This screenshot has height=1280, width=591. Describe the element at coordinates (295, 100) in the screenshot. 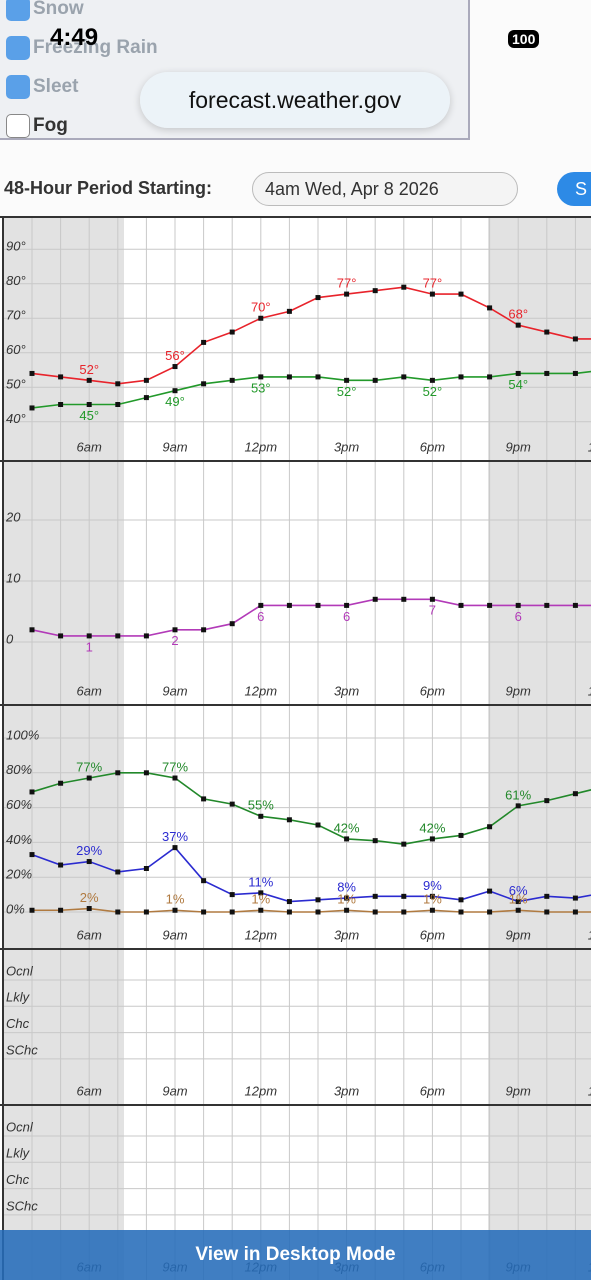

I see `url-bar: forecast.weather.gov` at that location.